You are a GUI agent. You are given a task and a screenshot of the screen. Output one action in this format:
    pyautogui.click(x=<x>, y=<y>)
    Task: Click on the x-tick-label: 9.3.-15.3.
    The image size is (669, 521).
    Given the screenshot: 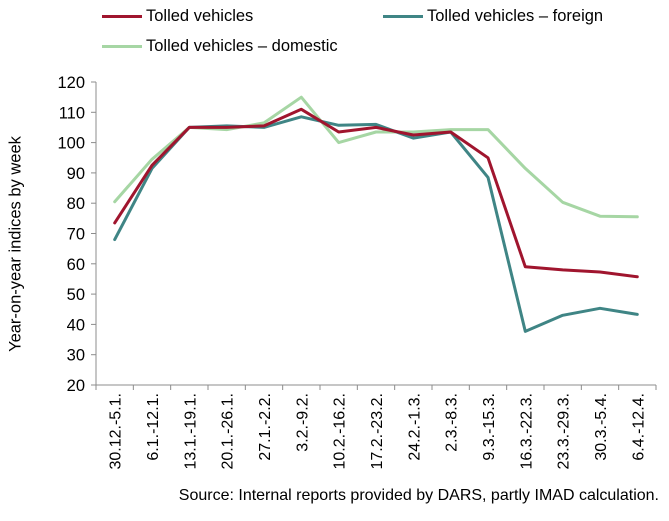 What is the action you would take?
    pyautogui.click(x=489, y=427)
    